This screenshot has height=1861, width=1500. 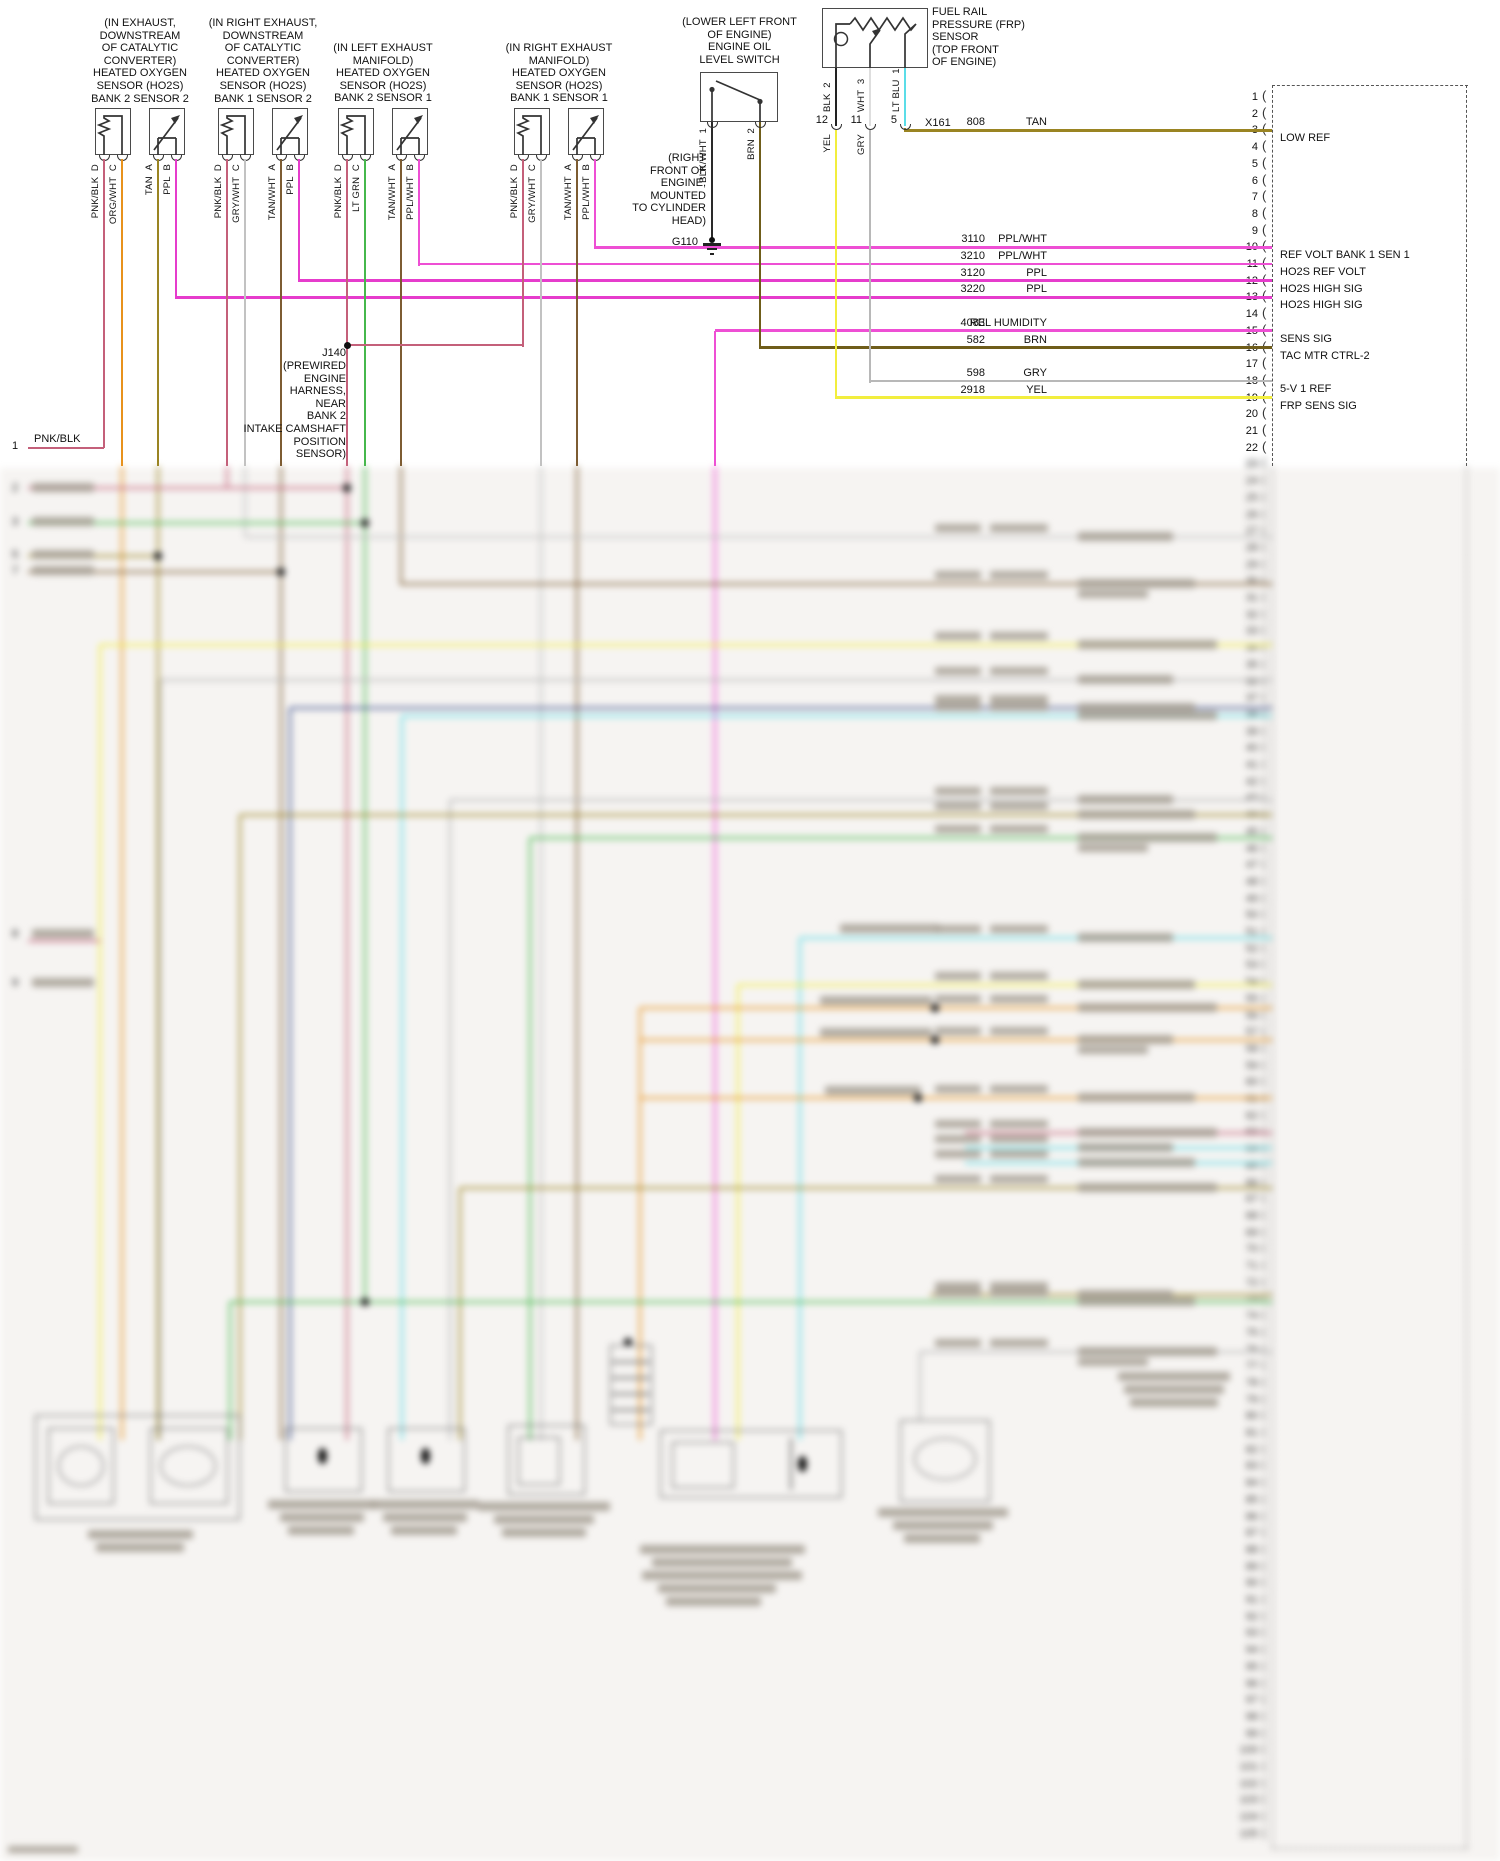 What do you see at coordinates (1251, 965) in the screenshot?
I see `pcm-pin-number: 53` at bounding box center [1251, 965].